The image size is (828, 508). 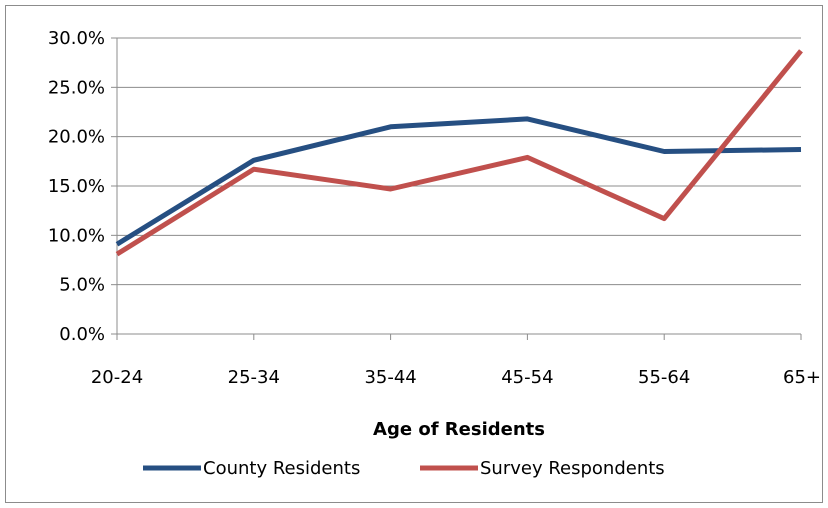 I want to click on x-tick-label: 25-34, so click(x=254, y=377).